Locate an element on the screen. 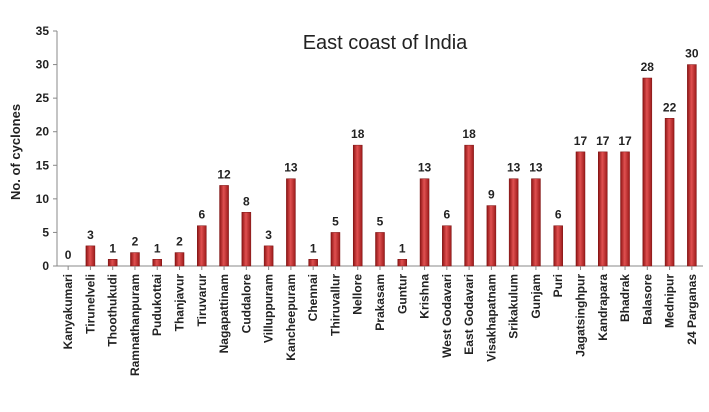 The width and height of the screenshot is (709, 412). x-tick-label: Ramnathanpuram is located at coordinates (135, 325).